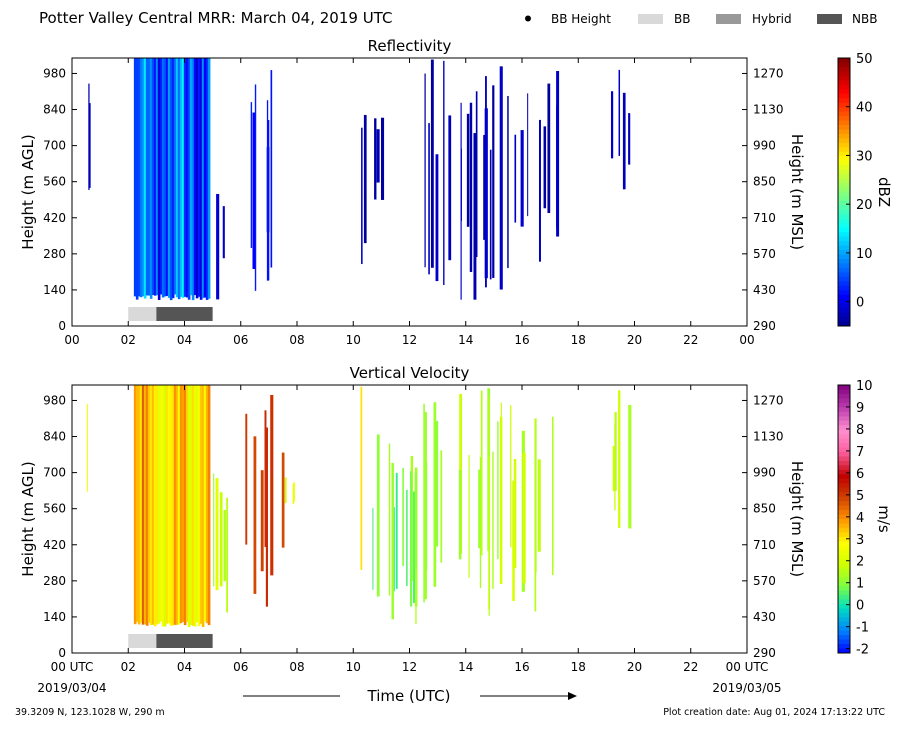 This screenshot has width=900, height=729. What do you see at coordinates (240, 340) in the screenshot?
I see `x-tick-label: 06` at bounding box center [240, 340].